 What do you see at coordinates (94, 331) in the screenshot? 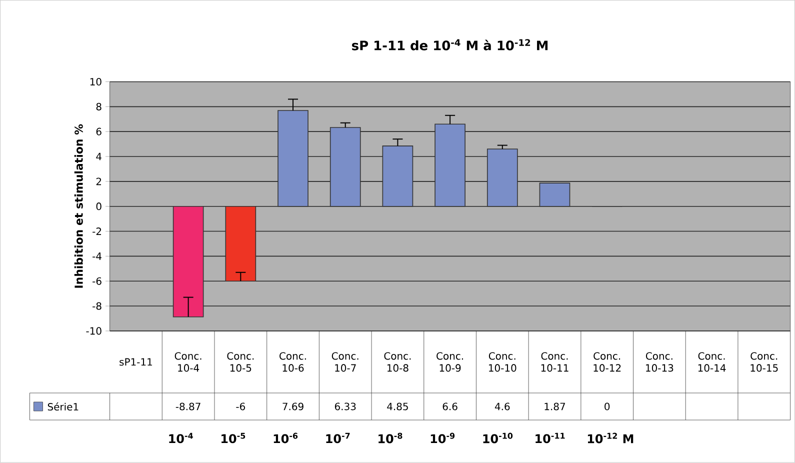
I see `y-tick-label: -10` at bounding box center [94, 331].